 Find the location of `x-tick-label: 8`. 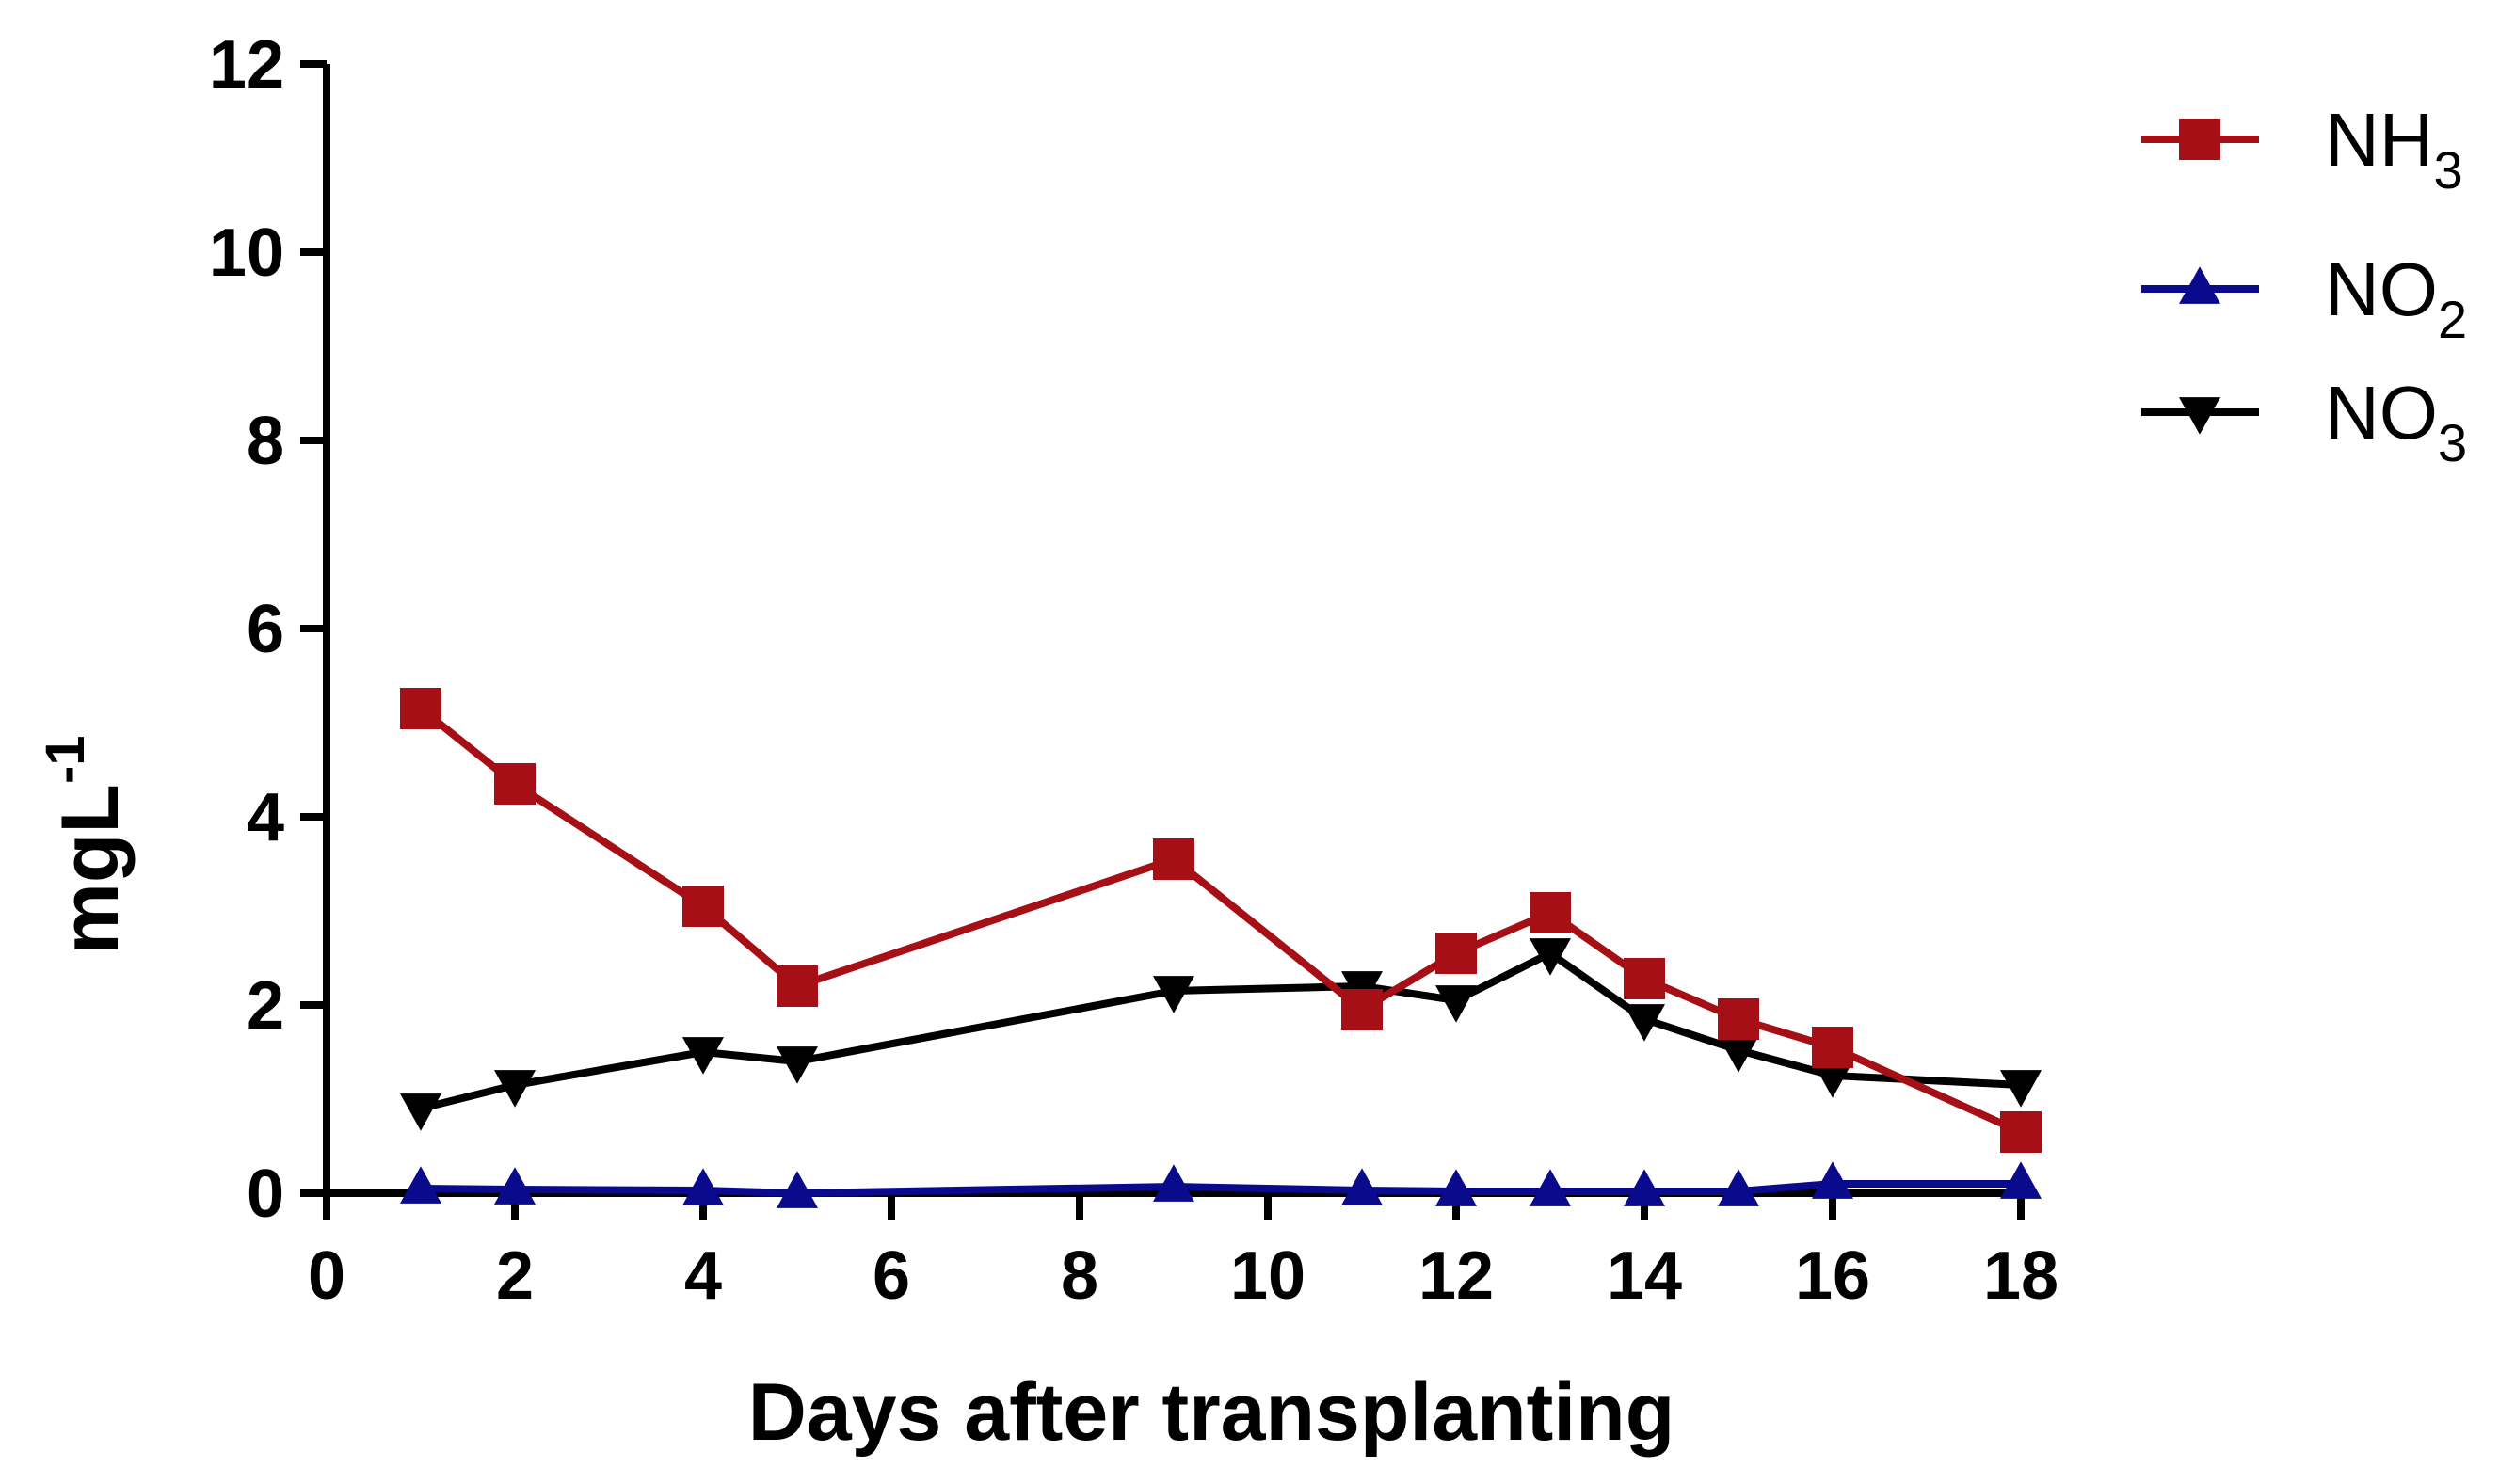

x-tick-label: 8 is located at coordinates (1079, 1276).